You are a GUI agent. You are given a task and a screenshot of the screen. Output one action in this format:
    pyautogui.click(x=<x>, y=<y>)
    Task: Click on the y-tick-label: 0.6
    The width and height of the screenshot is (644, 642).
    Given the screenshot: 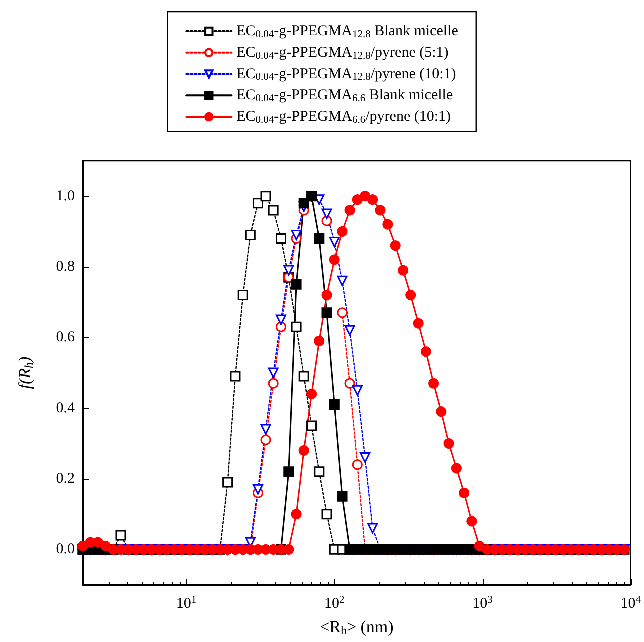 What is the action you would take?
    pyautogui.click(x=66, y=338)
    